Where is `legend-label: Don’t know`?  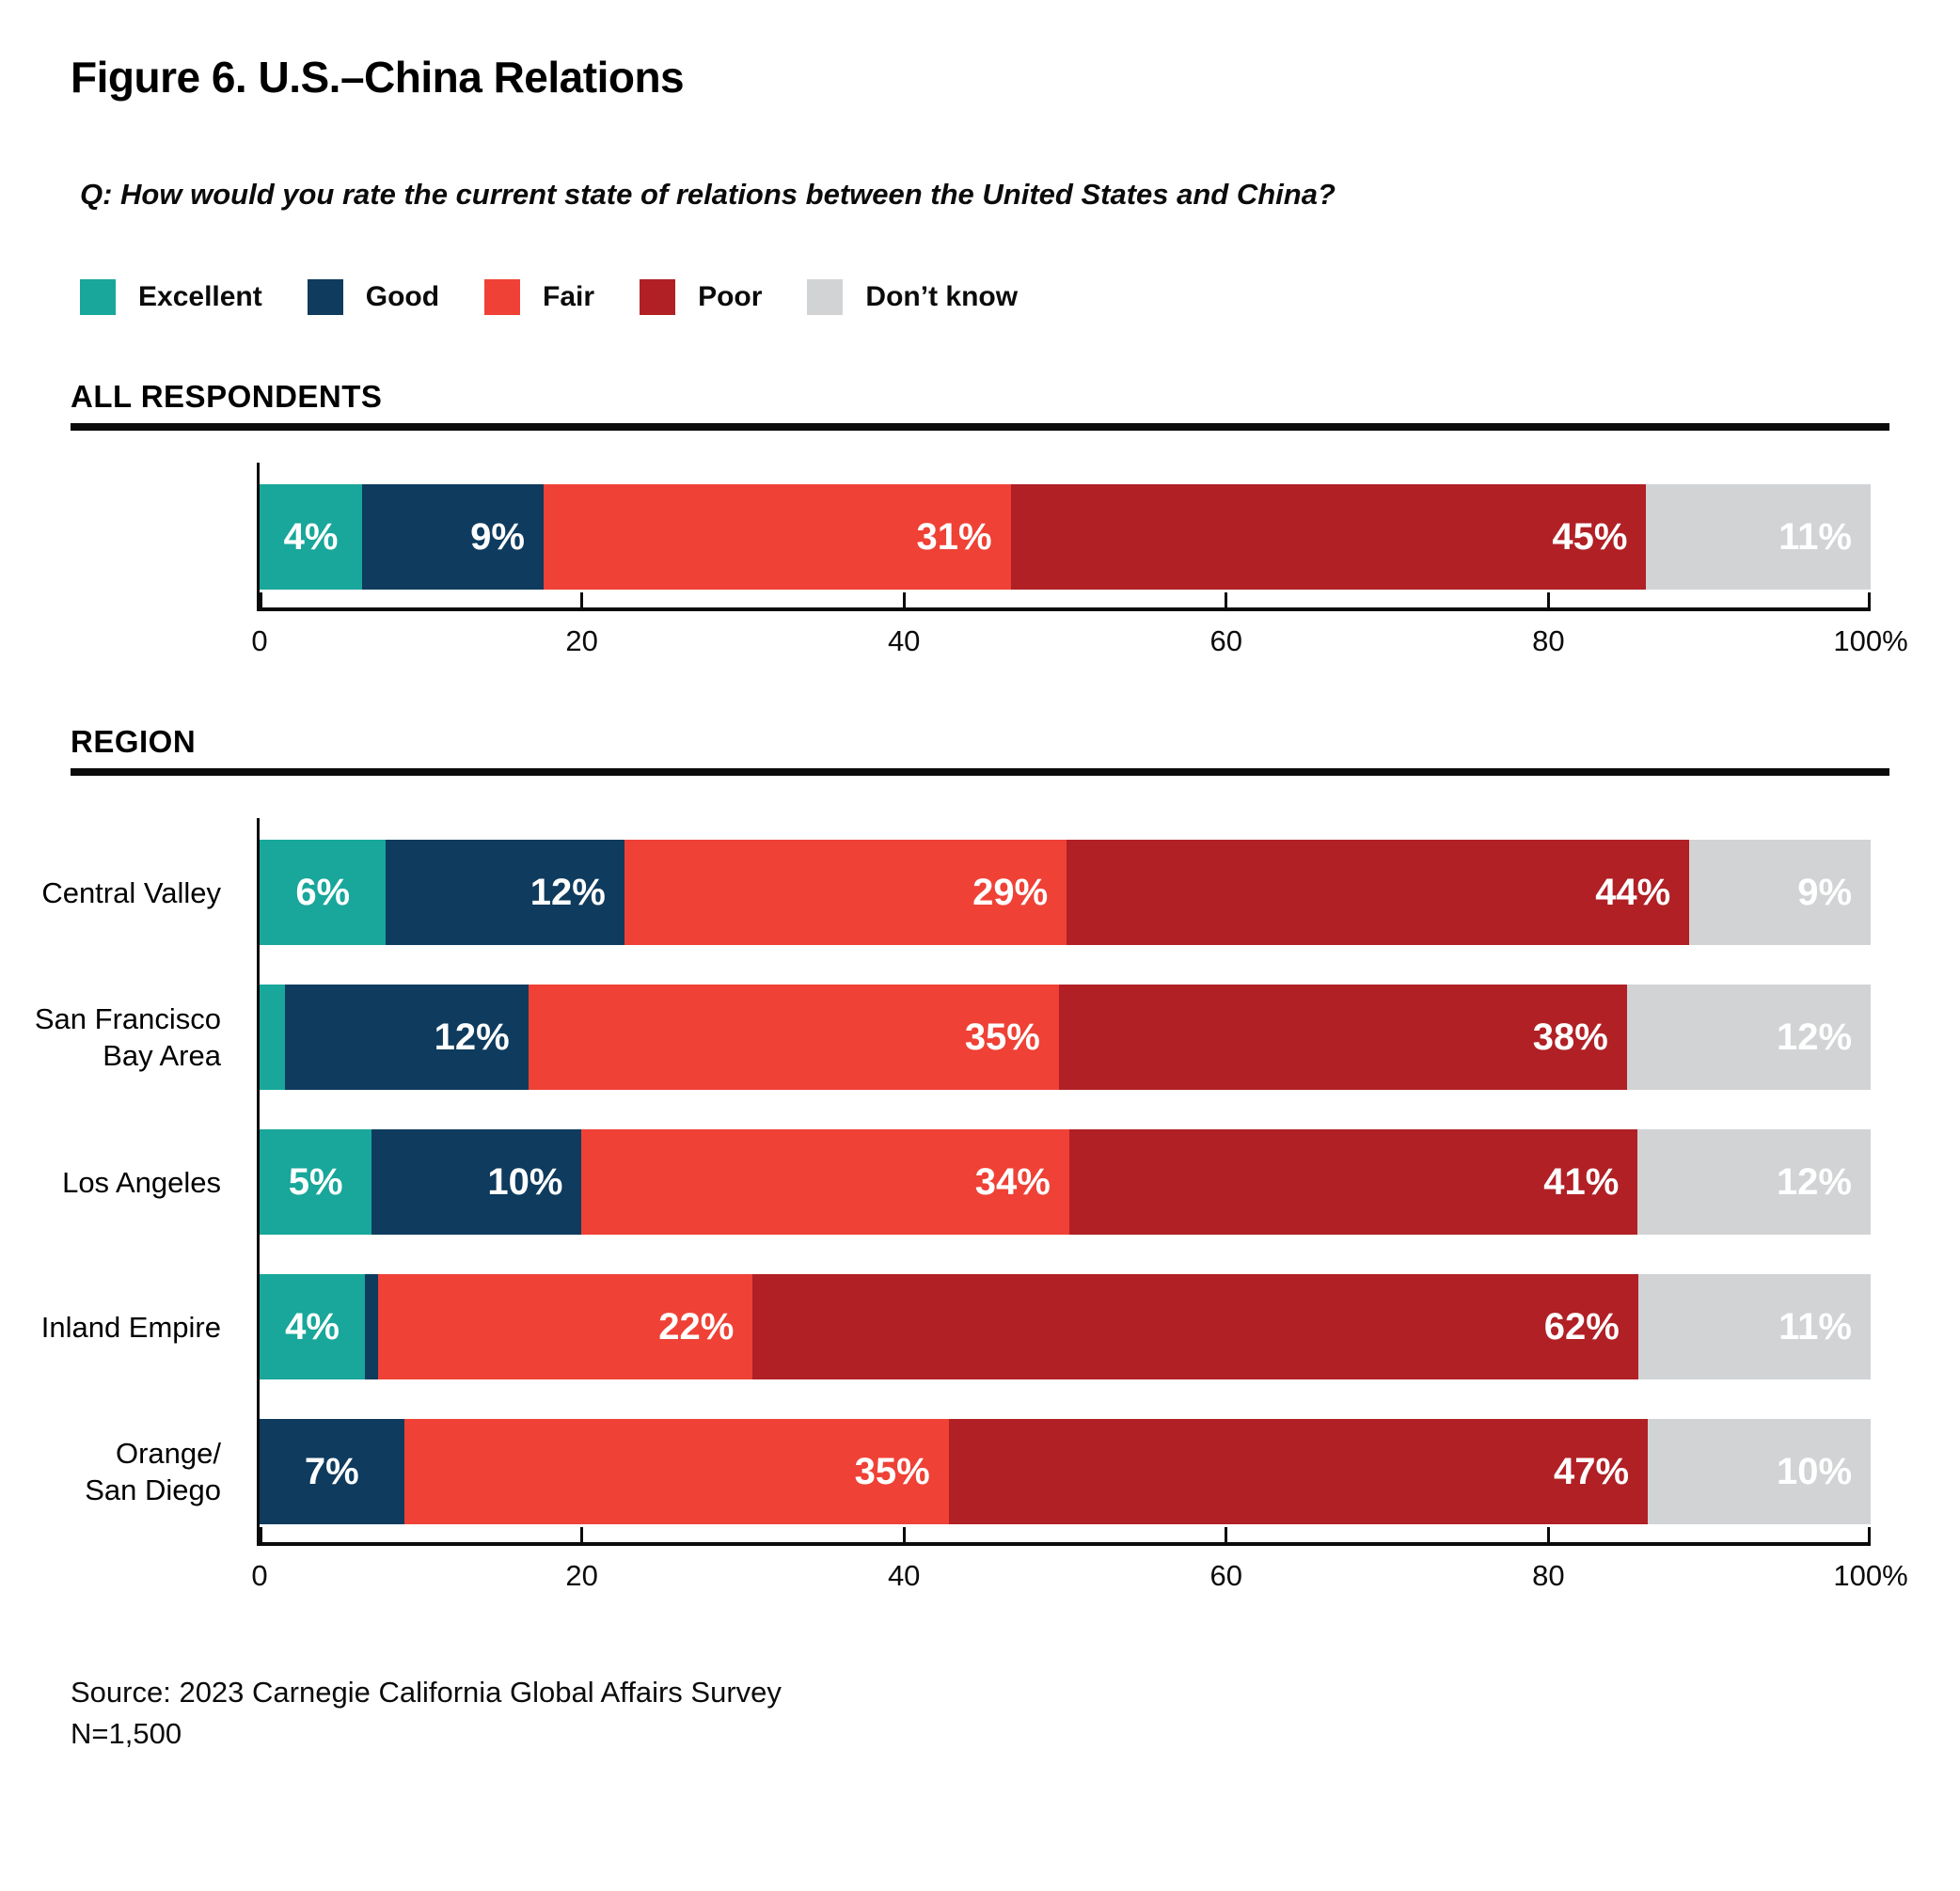 legend-label: Don’t know is located at coordinates (942, 296).